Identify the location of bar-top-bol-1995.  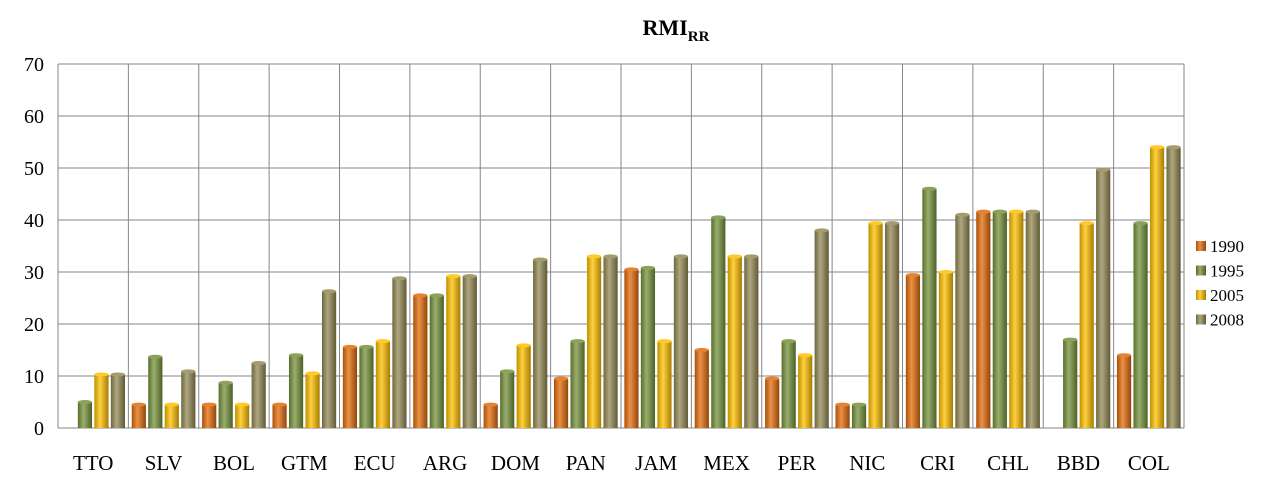
(225, 382).